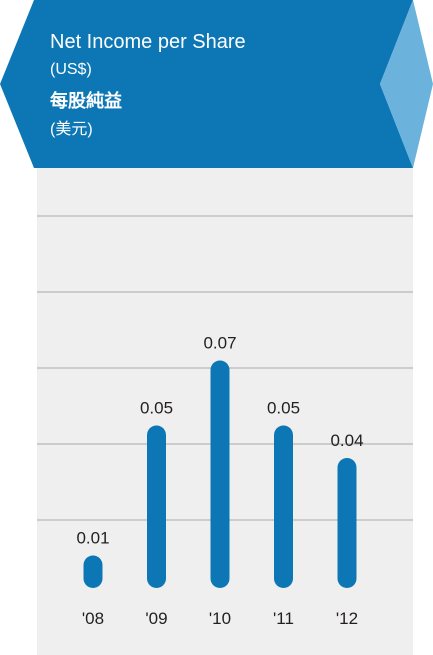 The image size is (433, 655). I want to click on chart-title: Net Income per Share, so click(148, 42).